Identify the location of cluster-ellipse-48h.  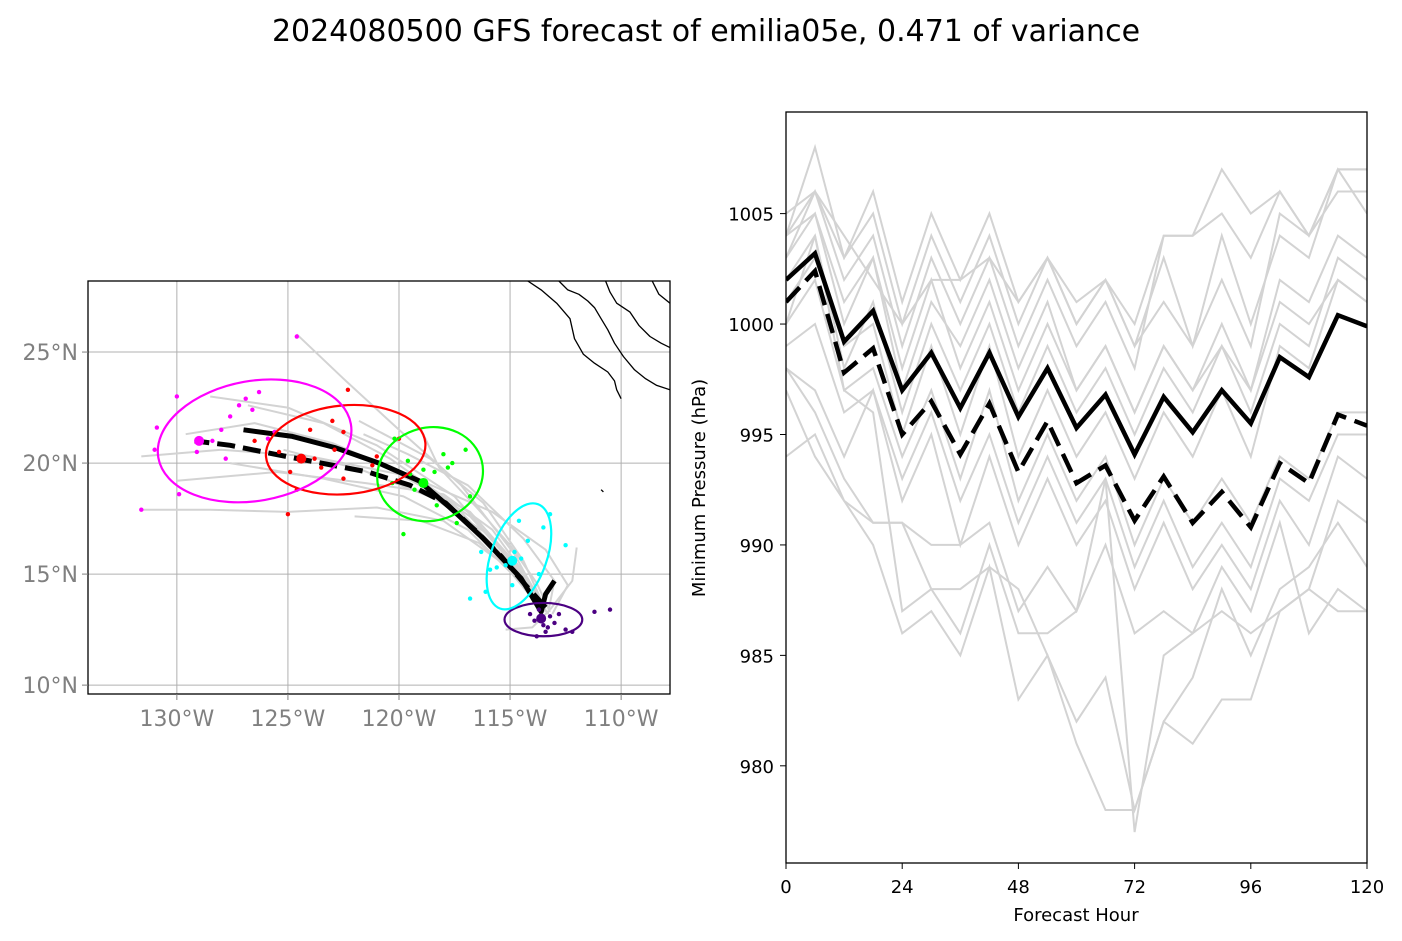
(519, 556).